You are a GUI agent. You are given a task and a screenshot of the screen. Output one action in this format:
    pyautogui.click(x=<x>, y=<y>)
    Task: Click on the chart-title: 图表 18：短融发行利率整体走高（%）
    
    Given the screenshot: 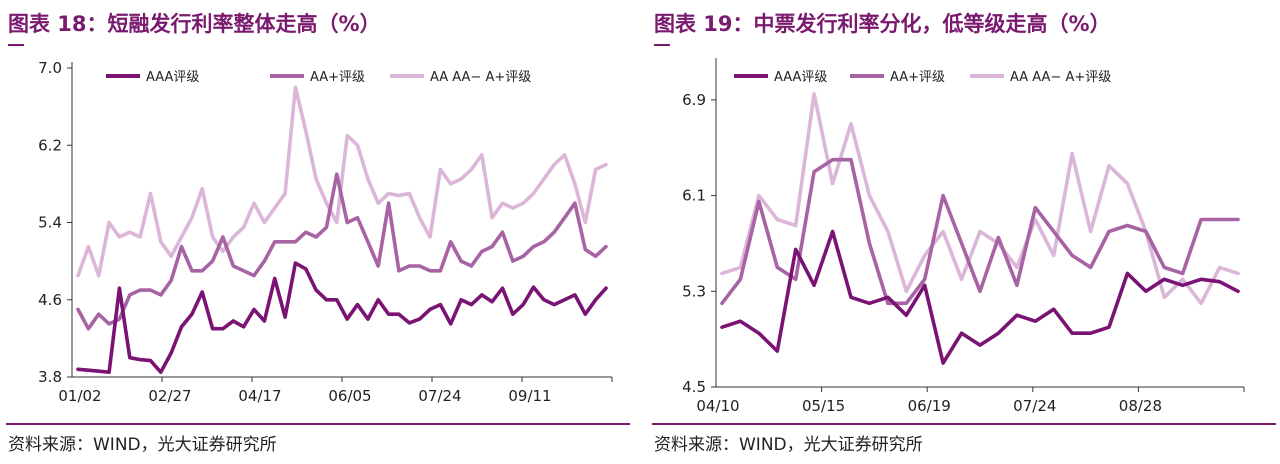 What is the action you would take?
    pyautogui.click(x=194, y=24)
    